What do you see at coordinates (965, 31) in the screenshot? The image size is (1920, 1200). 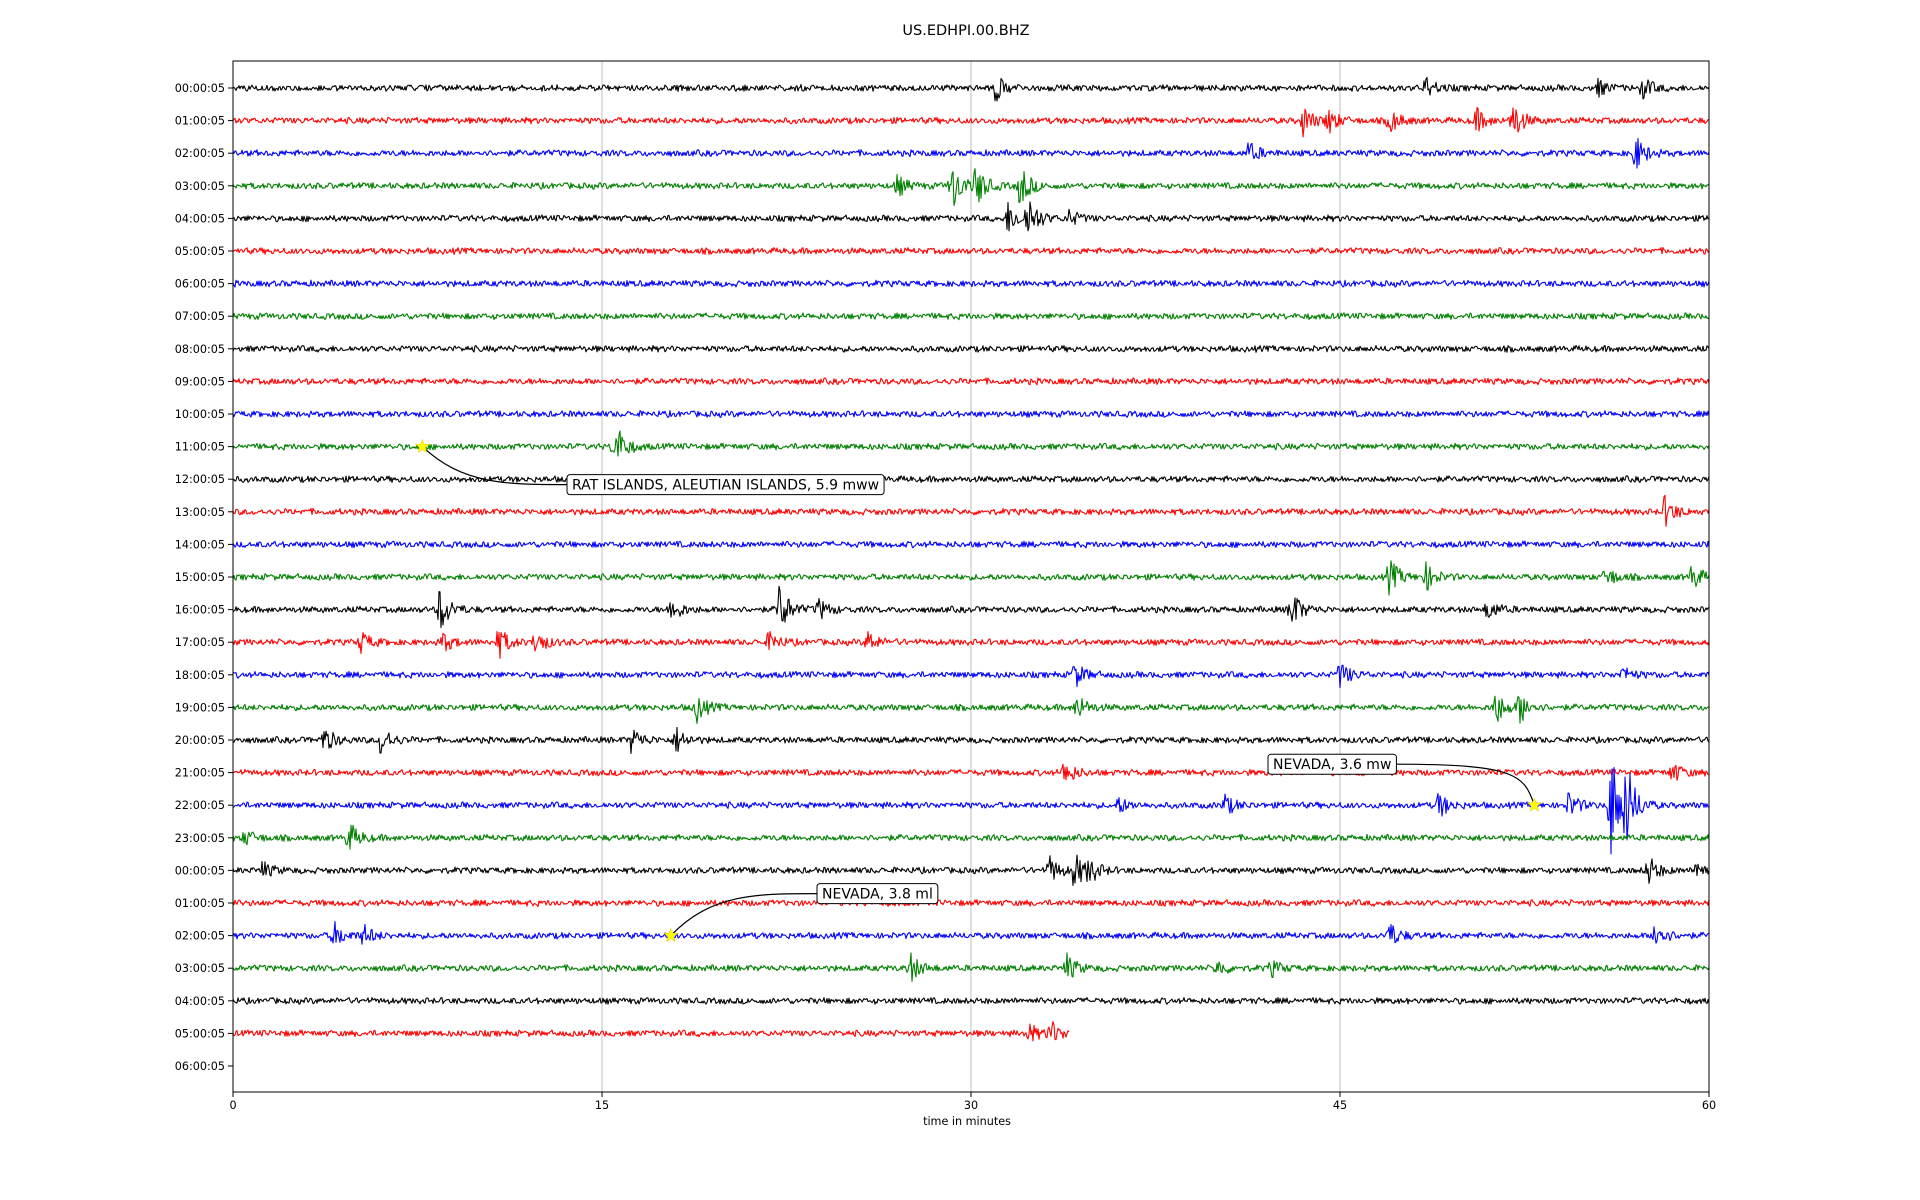 I see `chart-title: US.EDHPI.00.BHZ` at bounding box center [965, 31].